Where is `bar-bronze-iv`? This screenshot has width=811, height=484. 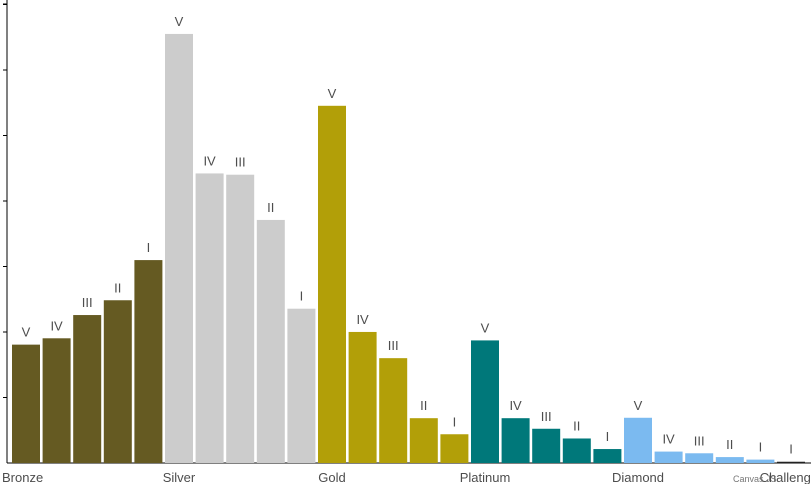
bar-bronze-iv is located at coordinates (56, 400).